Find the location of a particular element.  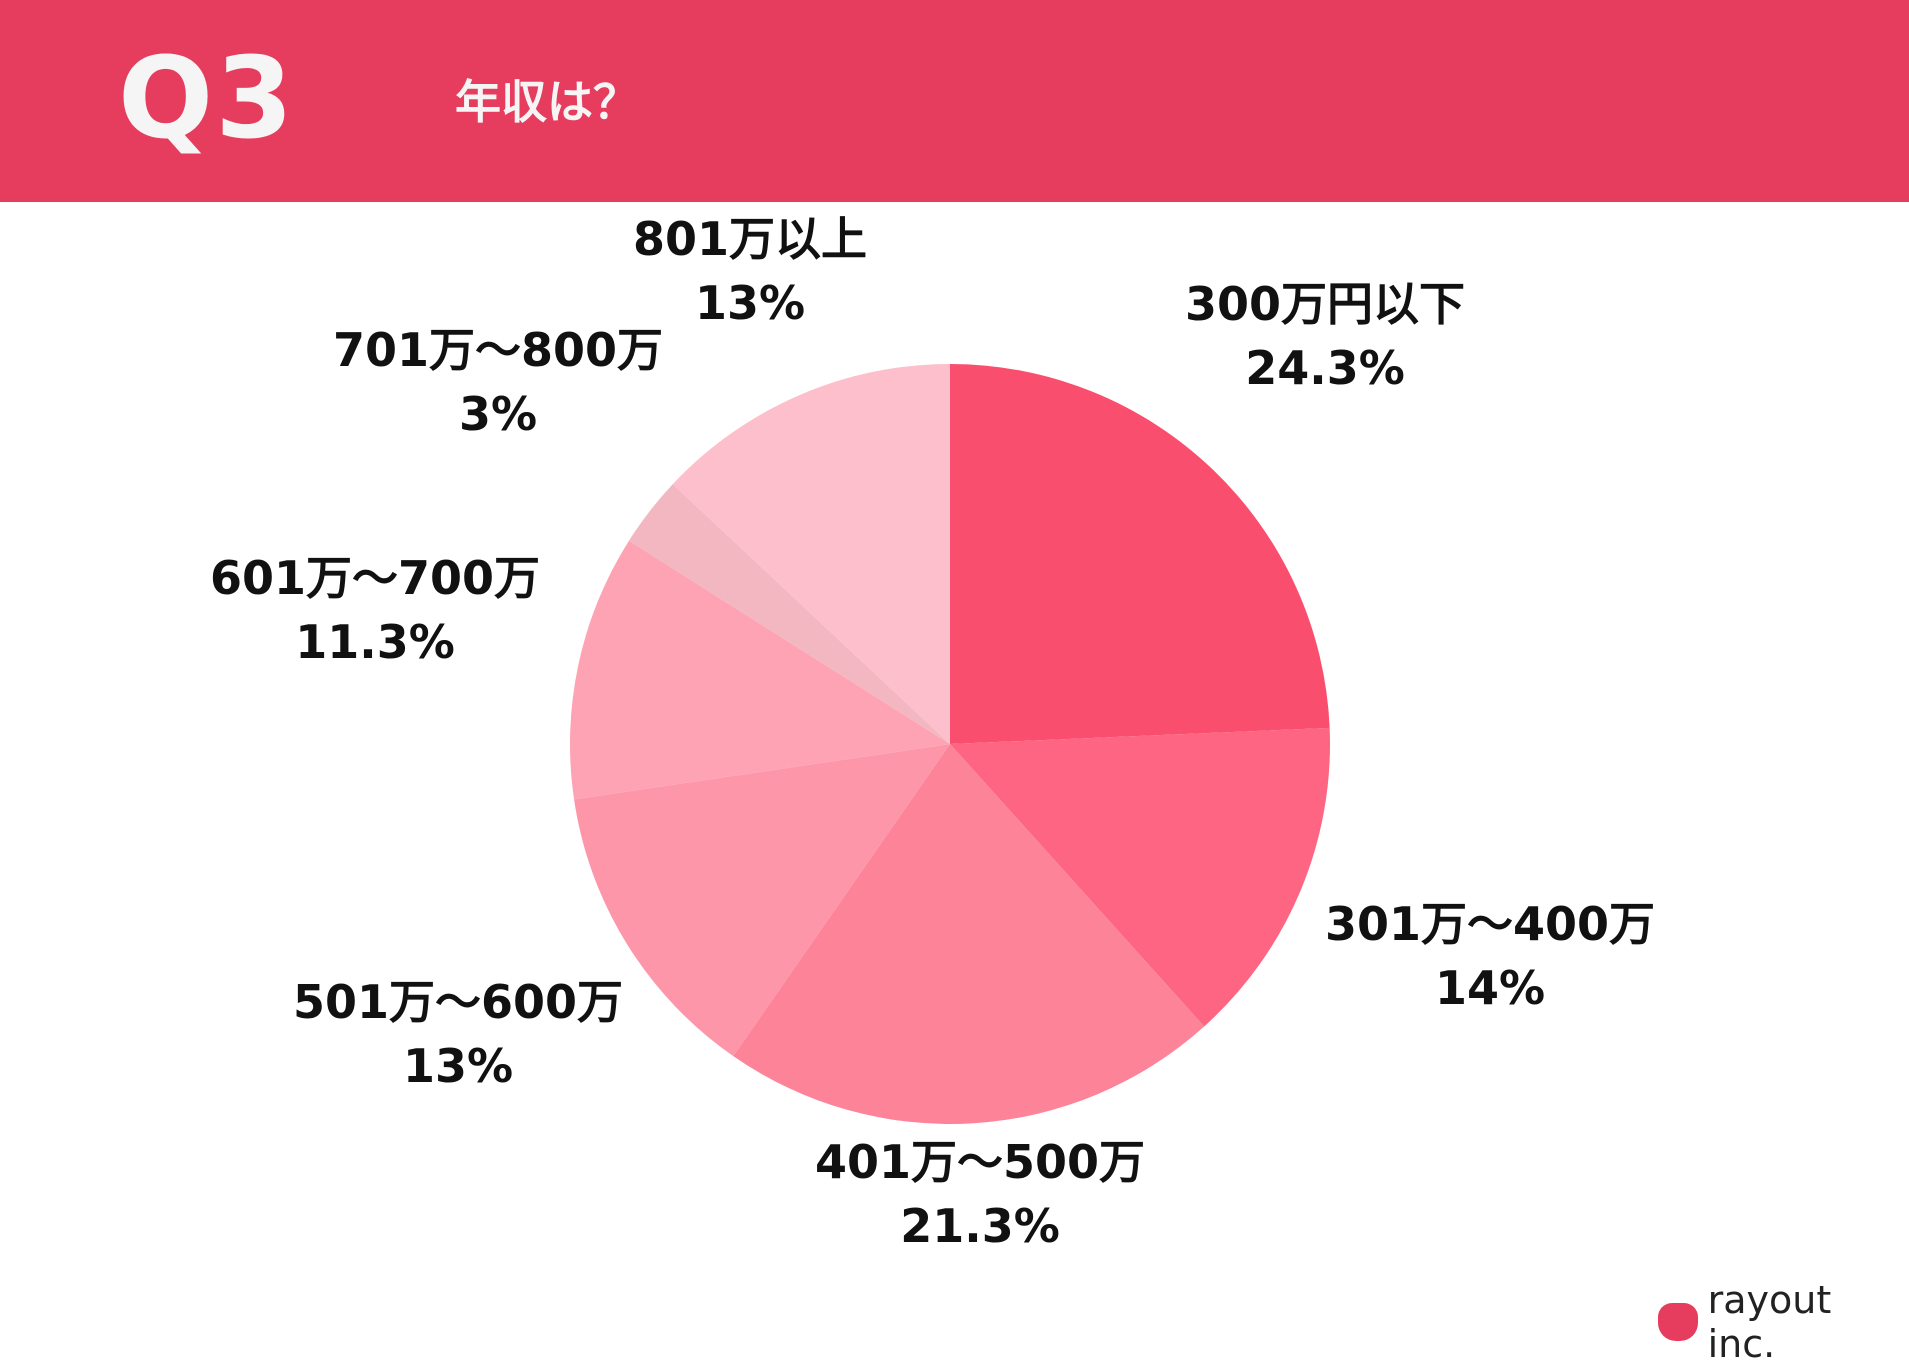

slice-category-label: 601万〜700万 is located at coordinates (375, 578).